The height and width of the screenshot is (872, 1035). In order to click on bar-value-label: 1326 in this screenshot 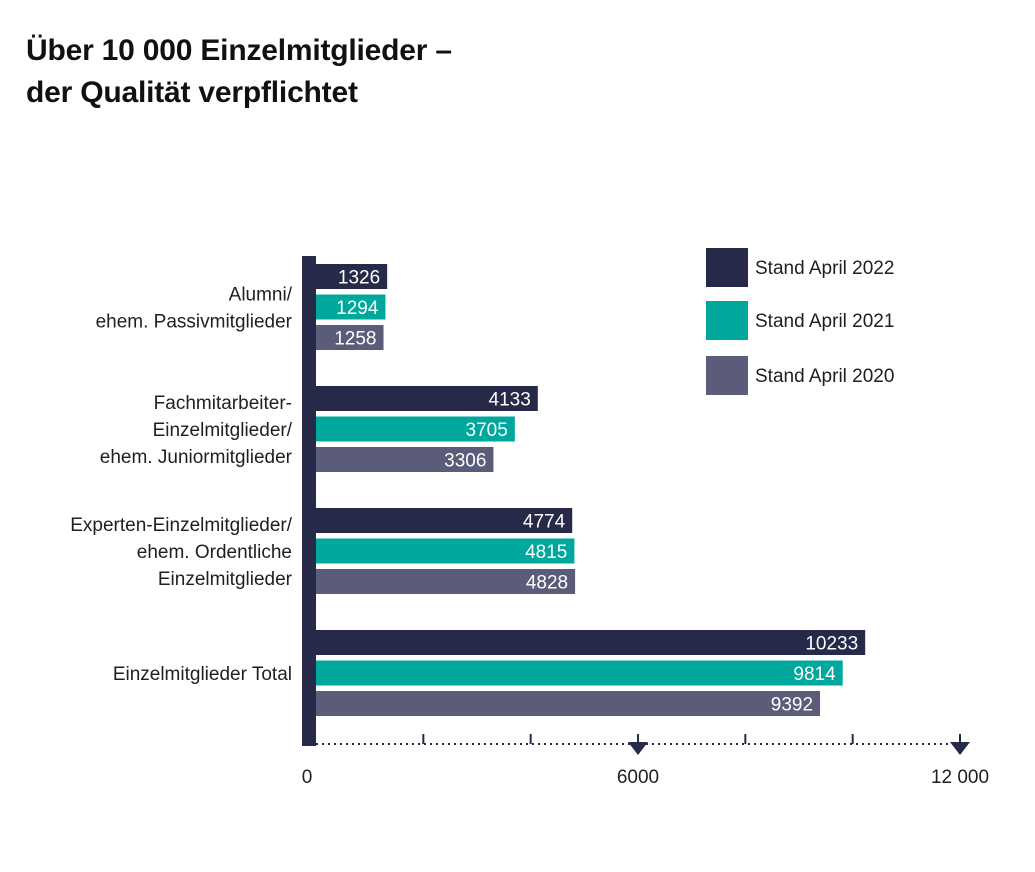, I will do `click(359, 278)`.